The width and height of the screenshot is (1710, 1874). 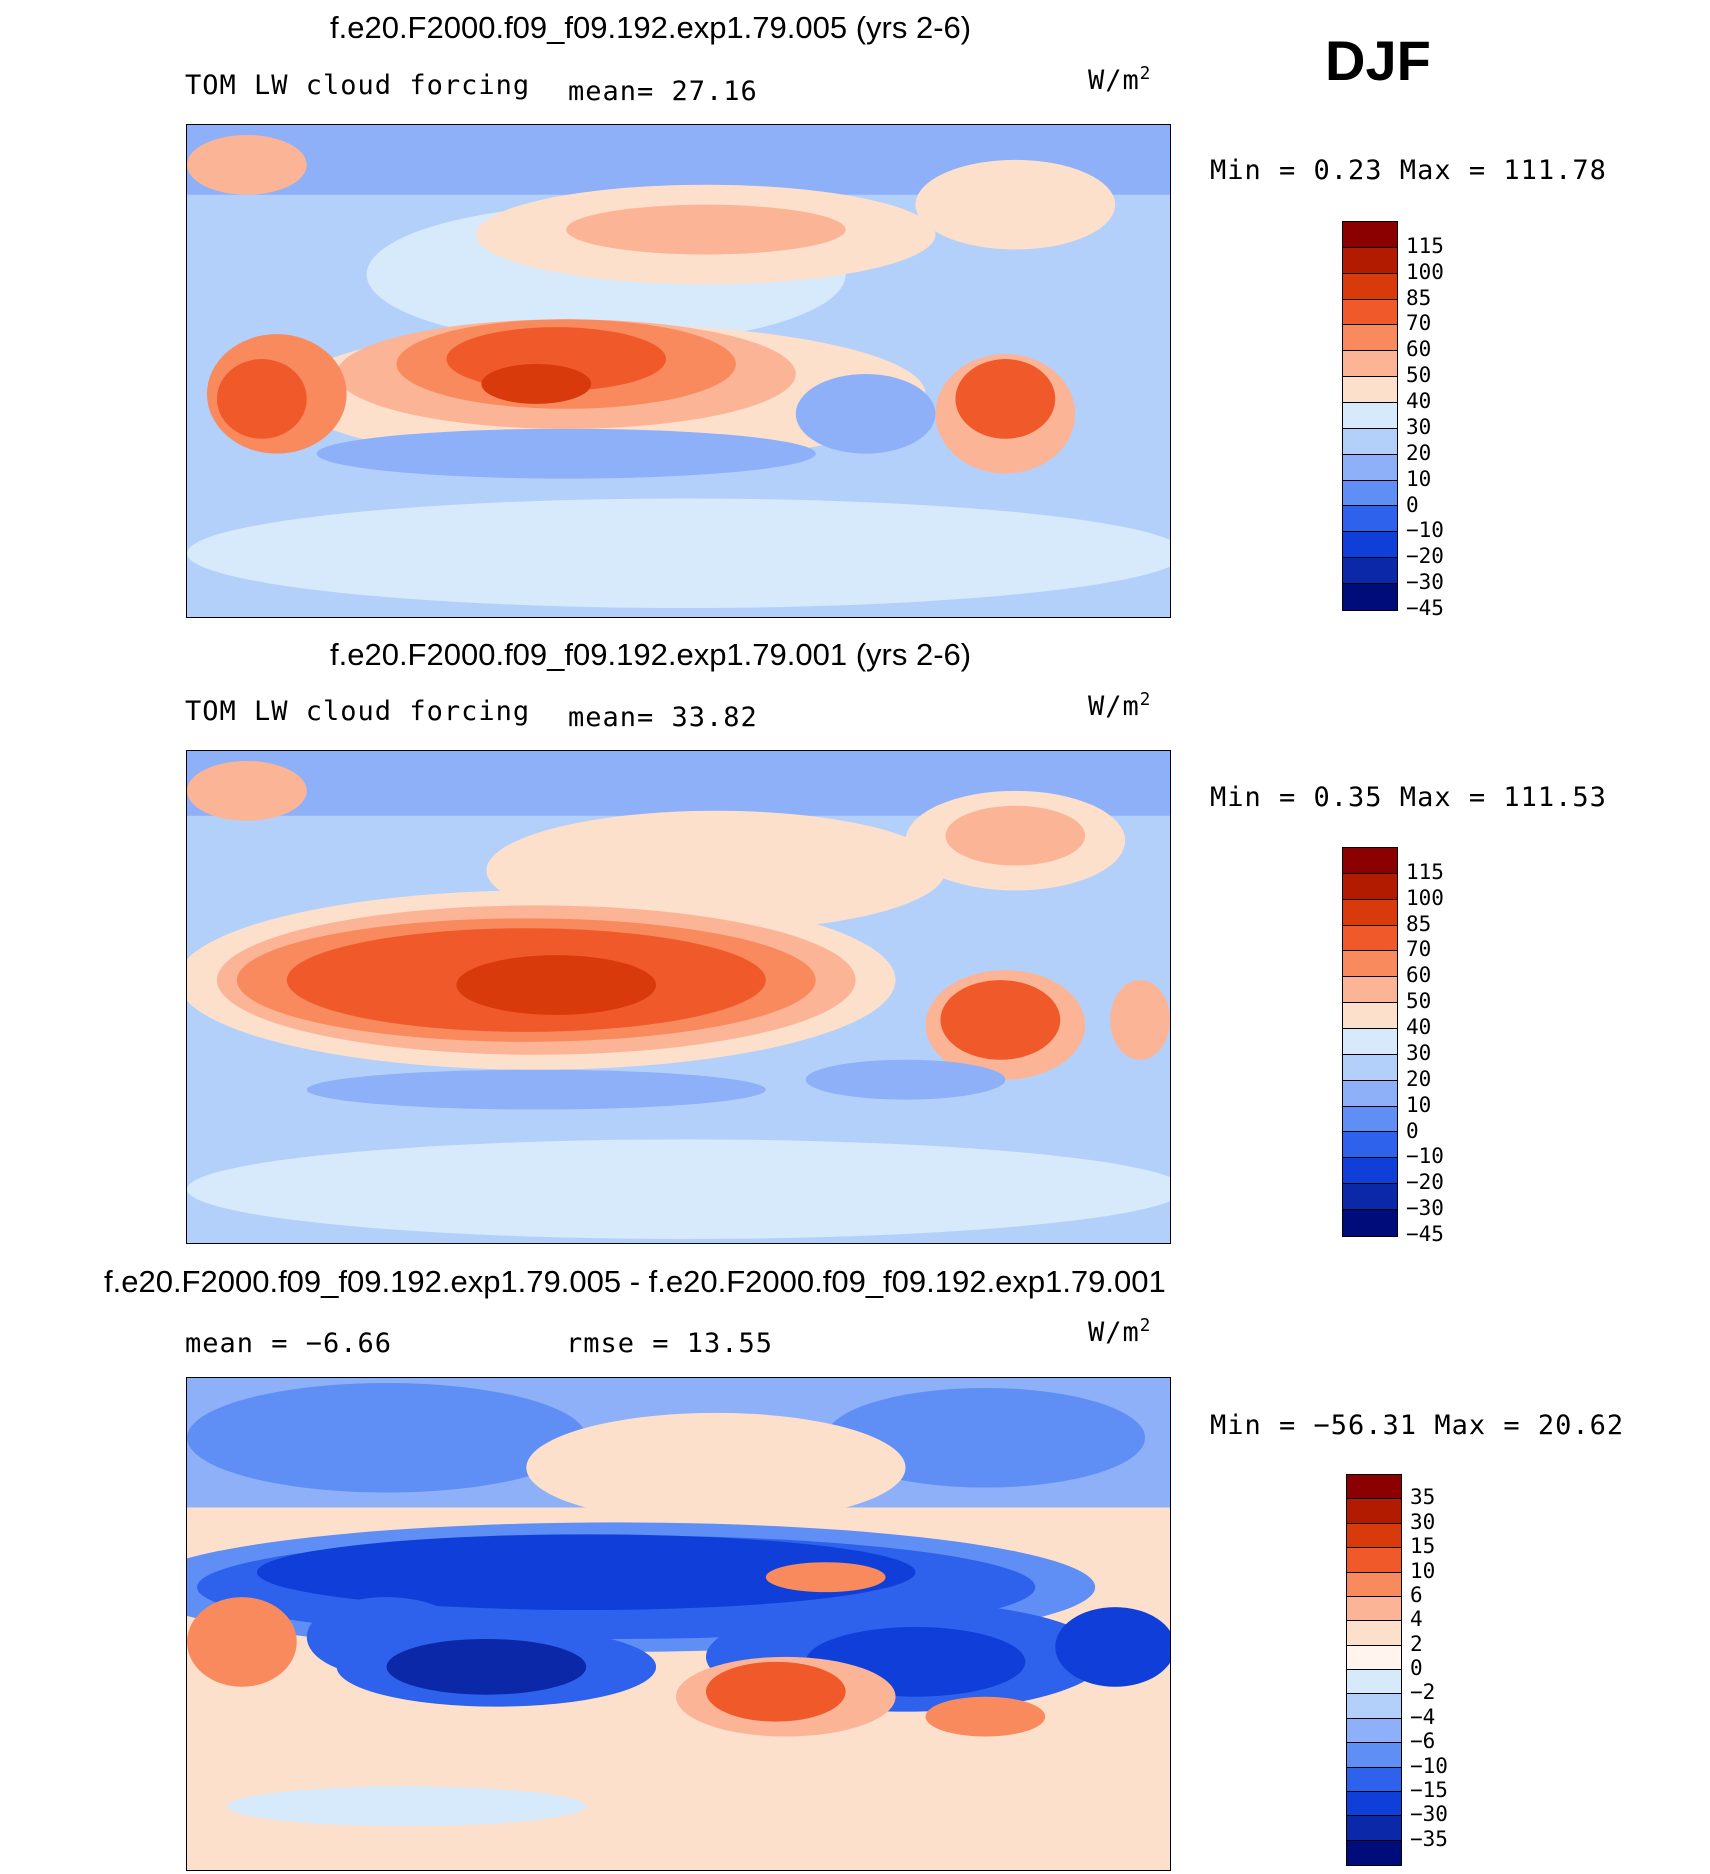 What do you see at coordinates (1120, 80) in the screenshot?
I see `panel-1-units: W/m2` at bounding box center [1120, 80].